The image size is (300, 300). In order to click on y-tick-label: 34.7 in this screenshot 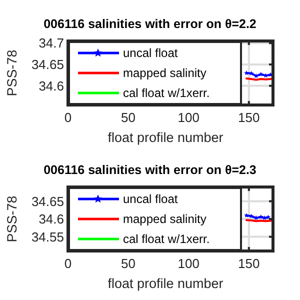, I will do `click(51, 43)`.